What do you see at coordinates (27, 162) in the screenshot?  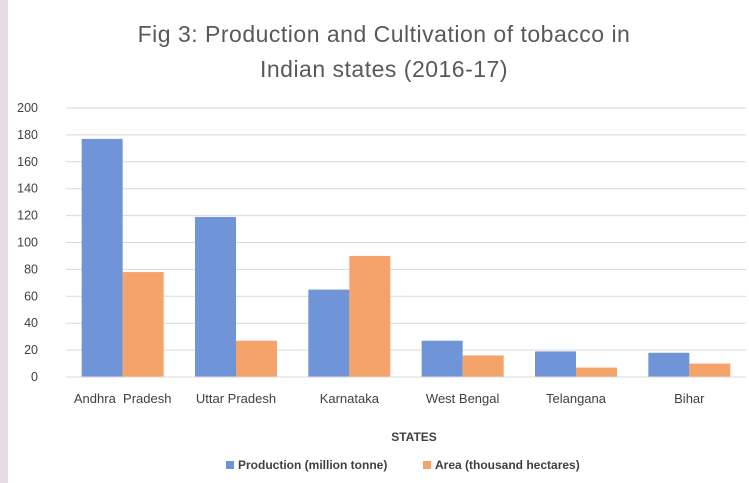 I see `y-tick-label: 160` at bounding box center [27, 162].